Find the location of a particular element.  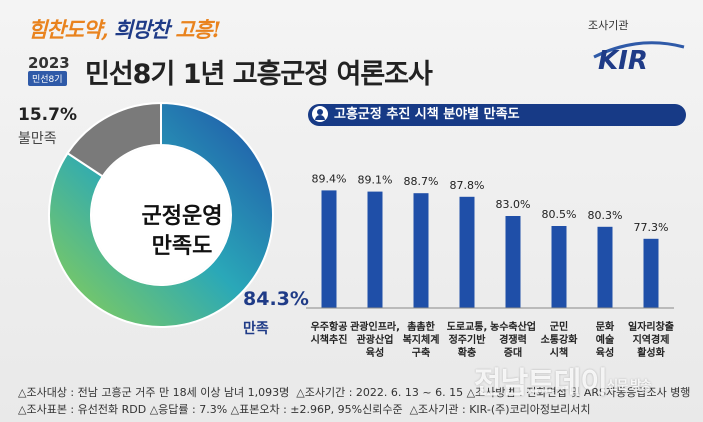

dissatisfied-percent: 15.7% is located at coordinates (47, 115).